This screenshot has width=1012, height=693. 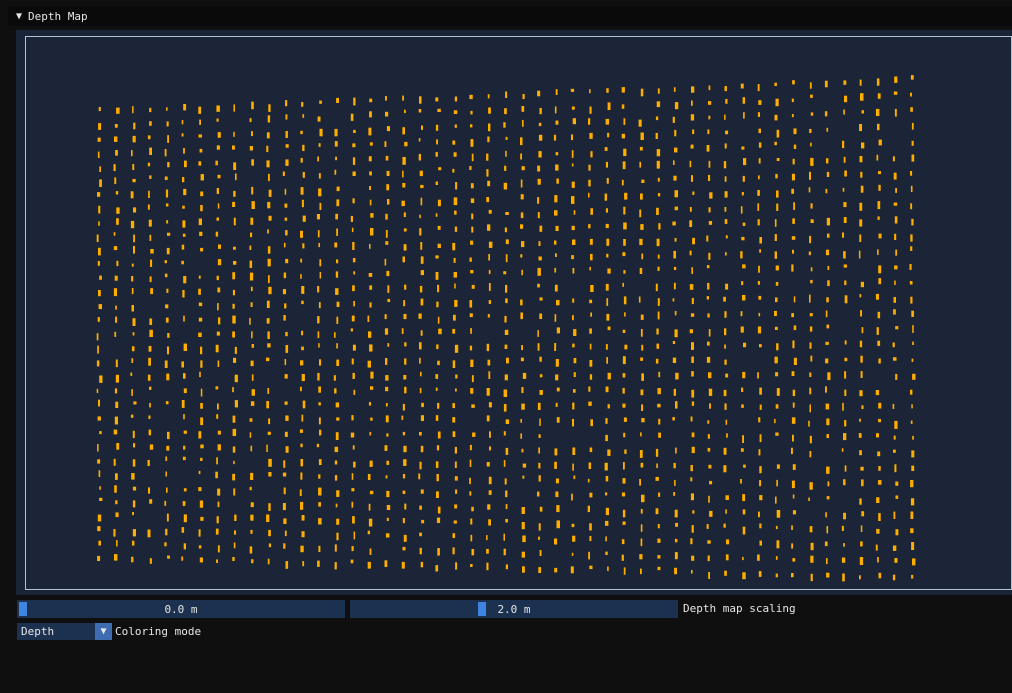 What do you see at coordinates (103, 631) in the screenshot?
I see `dropdown-triangle-icon: ▼` at bounding box center [103, 631].